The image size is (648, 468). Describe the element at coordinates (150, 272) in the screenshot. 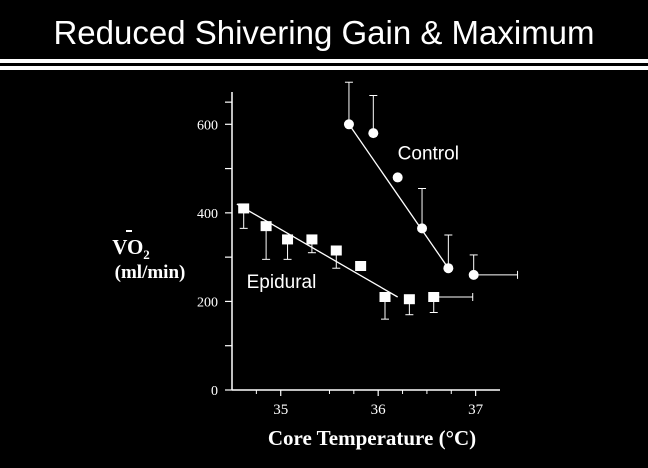

I see `y-axis-label-unit: (ml/min)` at that location.